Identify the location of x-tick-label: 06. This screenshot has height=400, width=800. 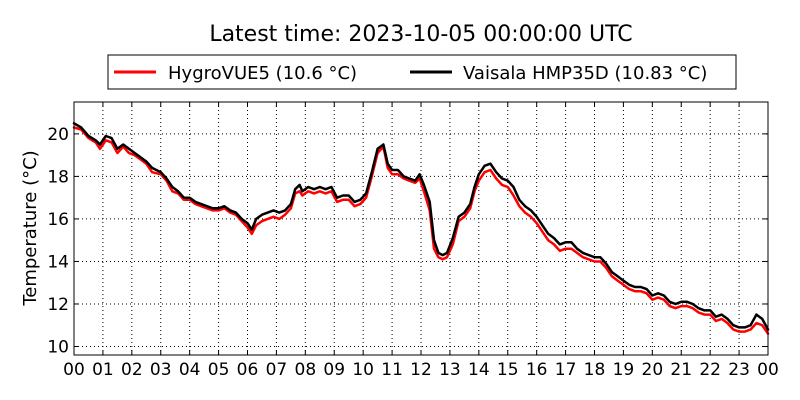
(248, 370).